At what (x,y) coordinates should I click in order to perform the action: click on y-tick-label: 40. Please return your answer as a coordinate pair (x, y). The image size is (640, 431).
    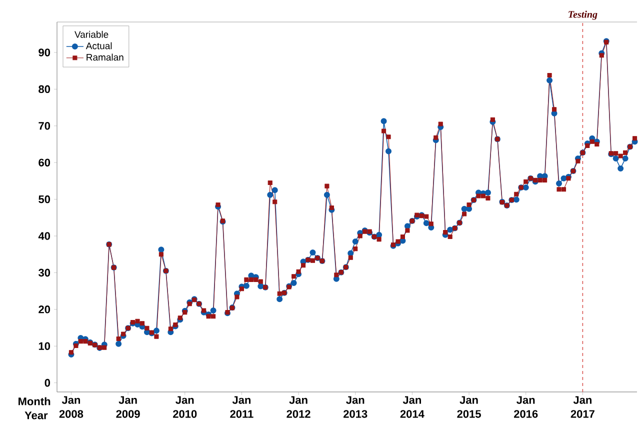
    Looking at the image, I should click on (44, 236).